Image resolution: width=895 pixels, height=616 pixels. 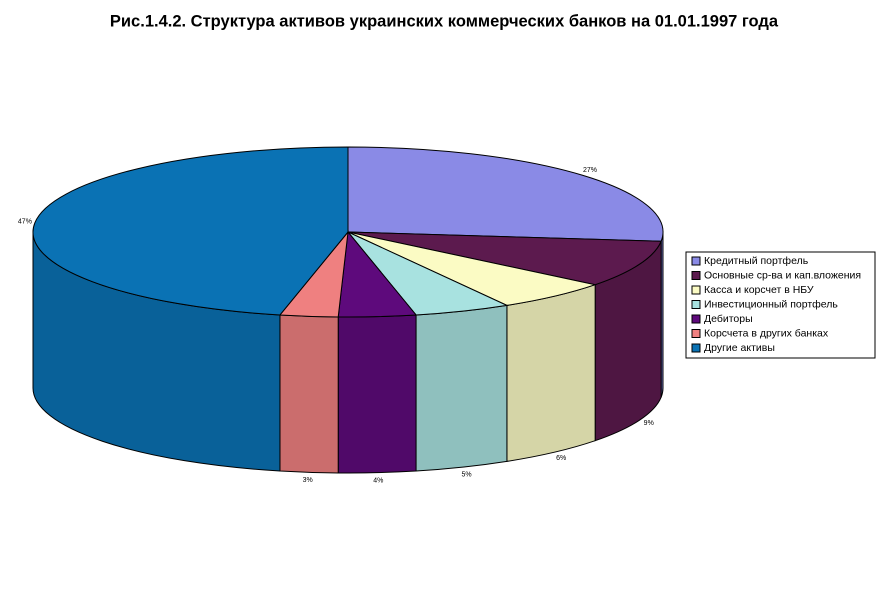 I want to click on data-label: 4%, so click(x=378, y=480).